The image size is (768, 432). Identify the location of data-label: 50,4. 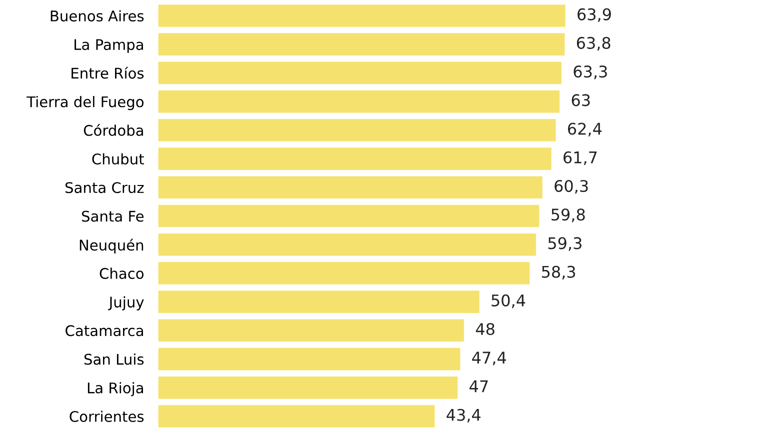
(509, 301).